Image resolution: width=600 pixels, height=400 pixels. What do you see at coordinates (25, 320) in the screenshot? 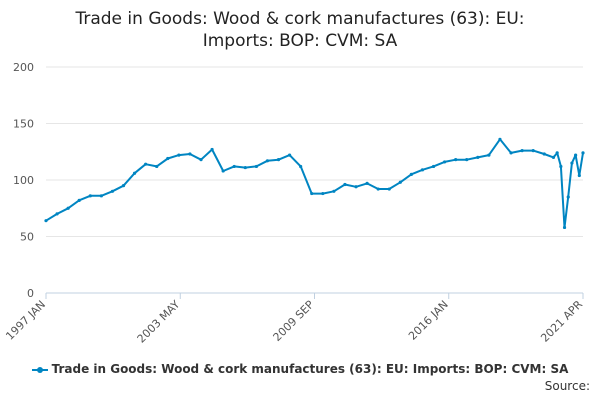
I see `x-tick-label: 1997 JAN` at bounding box center [25, 320].